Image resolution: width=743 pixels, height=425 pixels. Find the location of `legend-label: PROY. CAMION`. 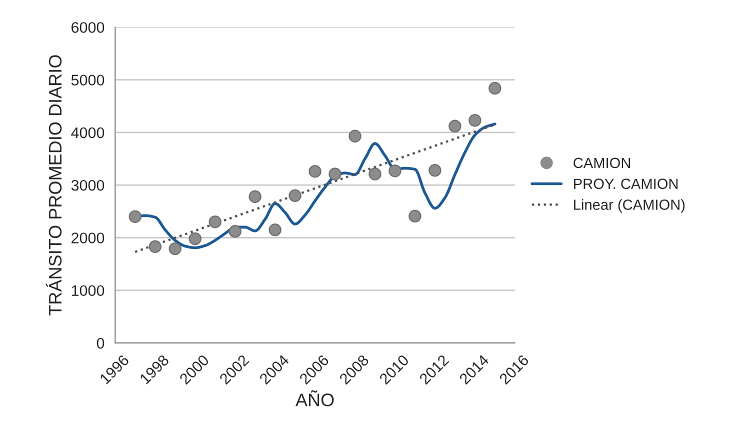

legend-label: PROY. CAMION is located at coordinates (626, 183).